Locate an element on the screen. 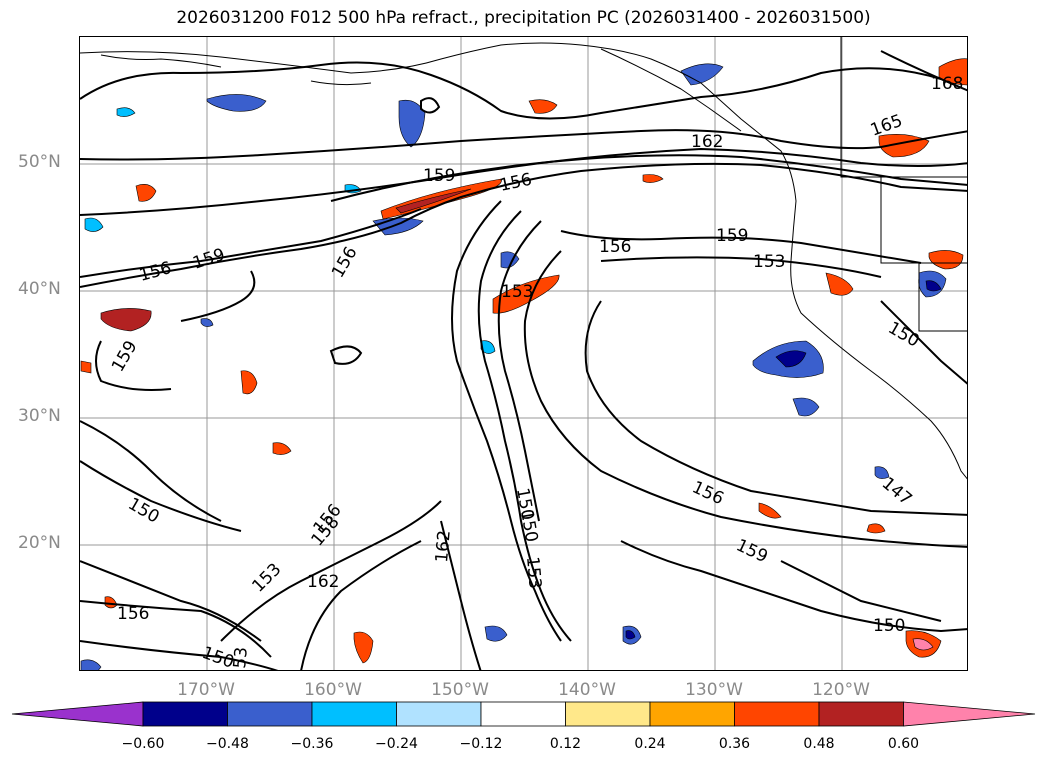  lon-label-130w: 130°W is located at coordinates (714, 690).